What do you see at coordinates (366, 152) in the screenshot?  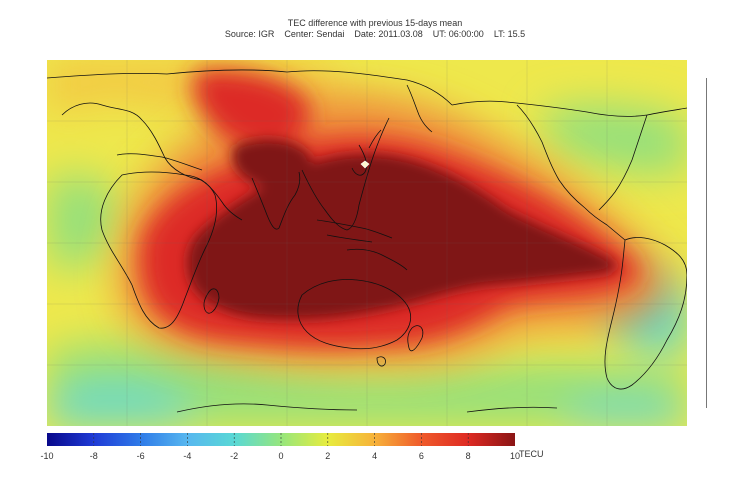 I see `coastline-japan` at bounding box center [366, 152].